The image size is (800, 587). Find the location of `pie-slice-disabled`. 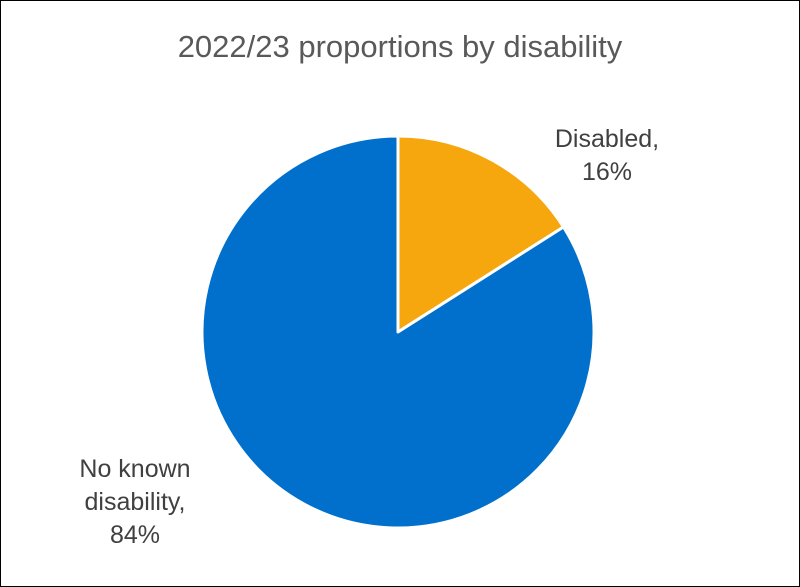

pie-slice-disabled is located at coordinates (480, 234).